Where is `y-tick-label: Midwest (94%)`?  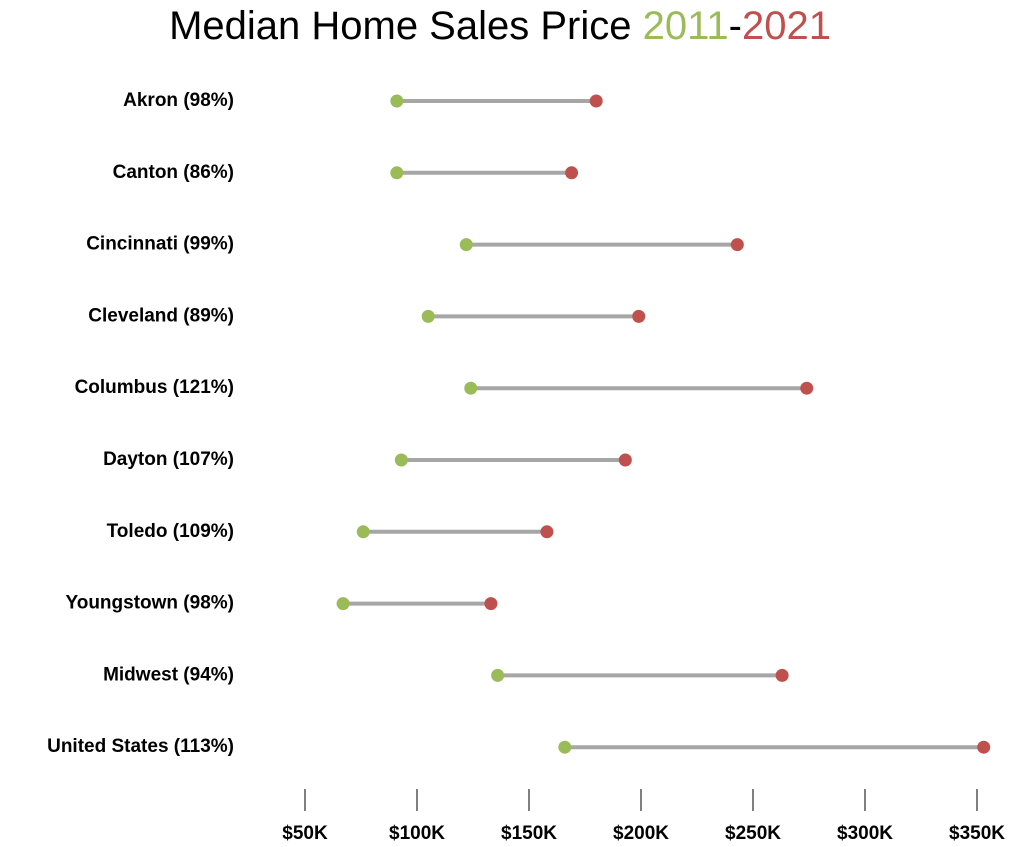
y-tick-label: Midwest (94%) is located at coordinates (168, 674).